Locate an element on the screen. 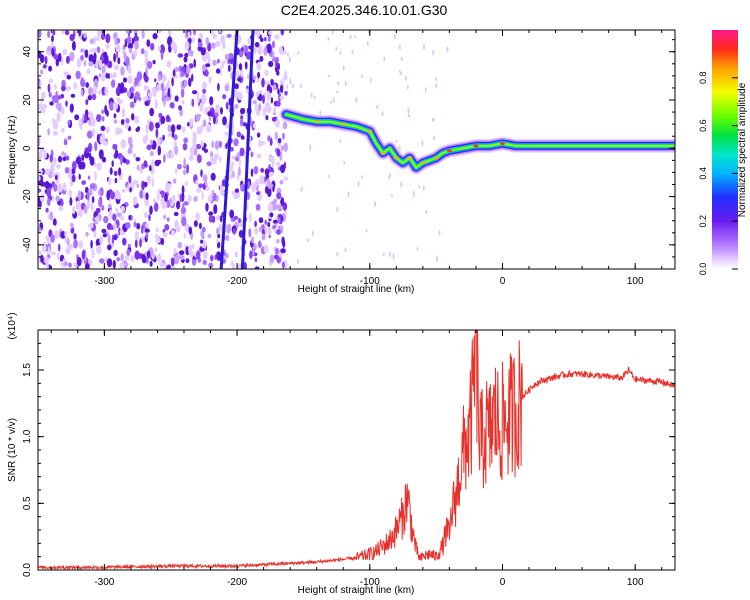 The image size is (750, 600). interference-line is located at coordinates (229, 149).